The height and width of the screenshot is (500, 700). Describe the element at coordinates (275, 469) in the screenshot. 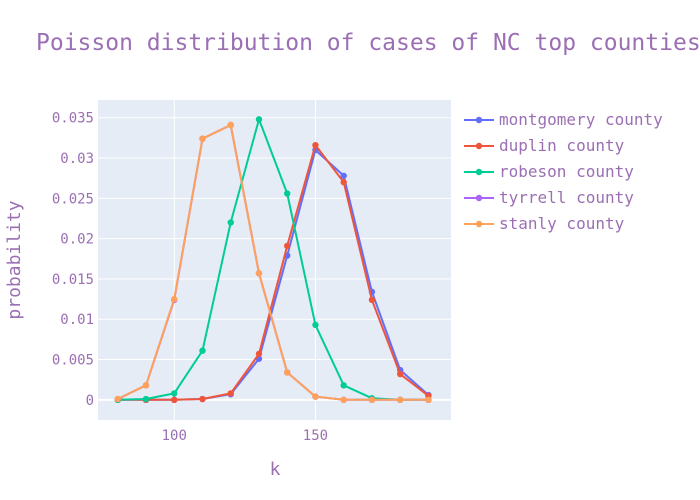

I see `x-axis-title: k` at that location.